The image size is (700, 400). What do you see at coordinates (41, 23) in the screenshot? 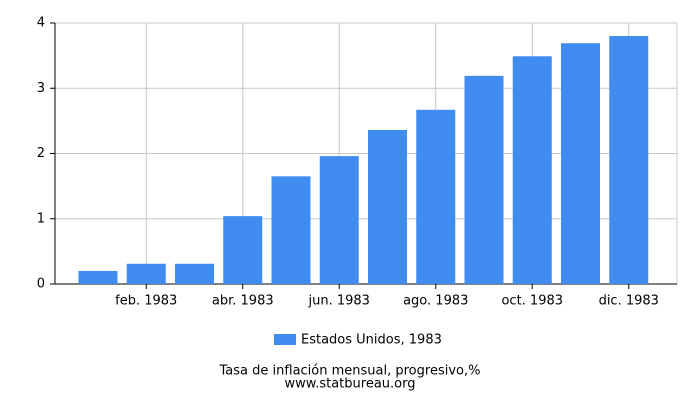
I see `y-tick-label: 4` at bounding box center [41, 23].